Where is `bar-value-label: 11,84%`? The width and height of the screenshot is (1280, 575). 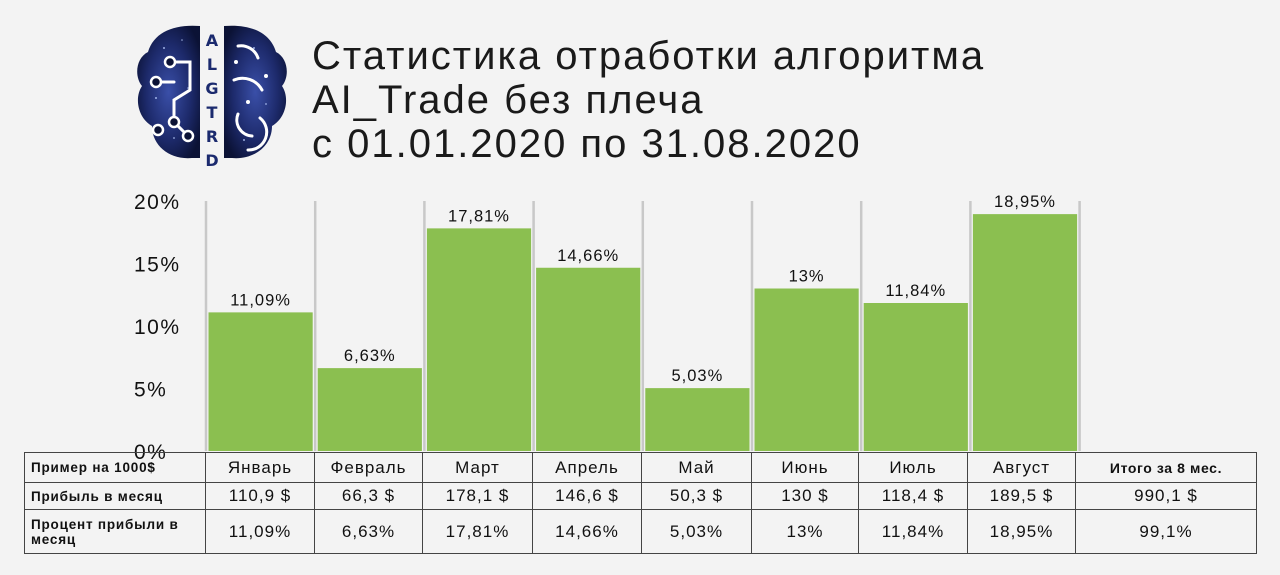
bar-value-label: 11,84% is located at coordinates (915, 291).